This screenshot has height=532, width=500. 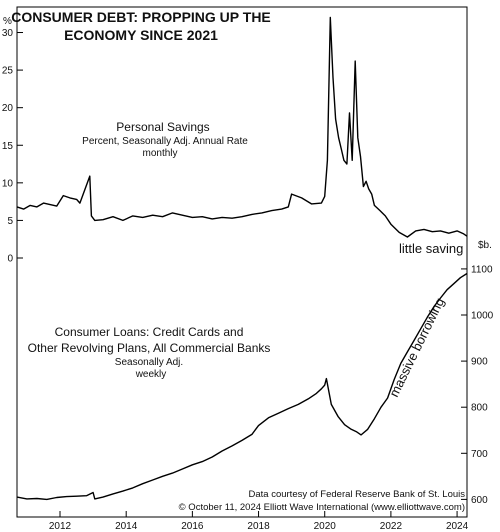 What do you see at coordinates (149, 362) in the screenshot?
I see `loans-label-line-3: Seasonally Adj.` at bounding box center [149, 362].